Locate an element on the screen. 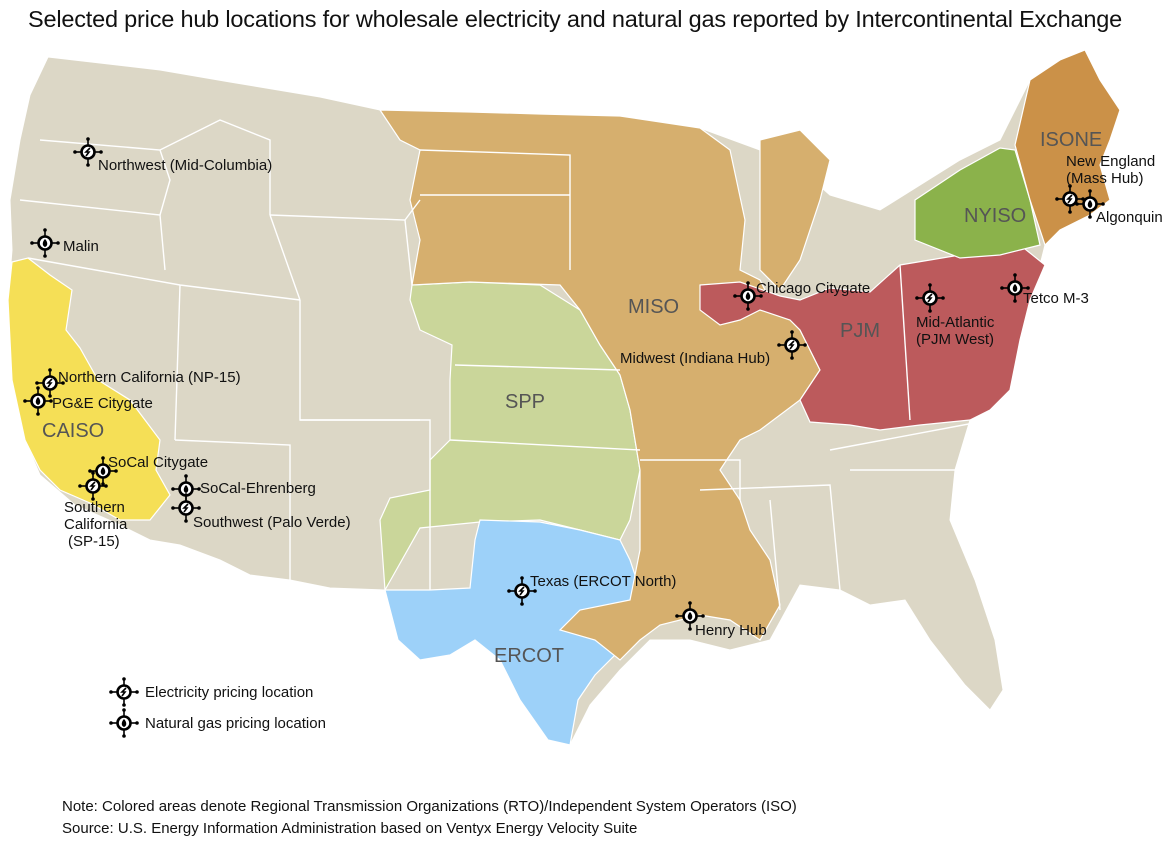 The image size is (1169, 844). hub-label: PG&E Citygate is located at coordinates (102, 403).